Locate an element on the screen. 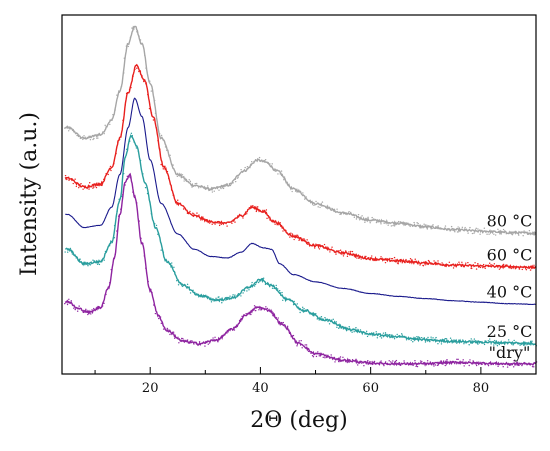  x-tick-label: 80 is located at coordinates (481, 388).